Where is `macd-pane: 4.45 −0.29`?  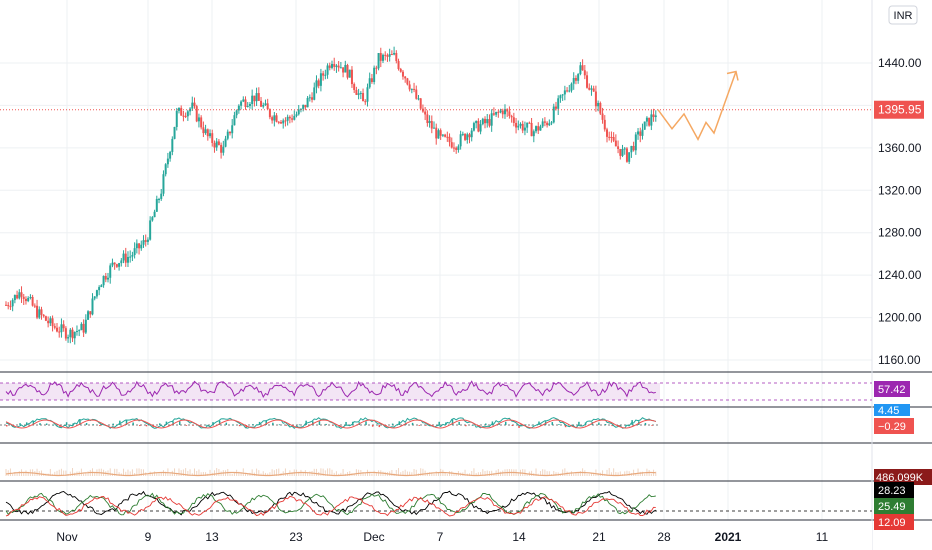
macd-pane: 4.45 −0.29 is located at coordinates (457, 419).